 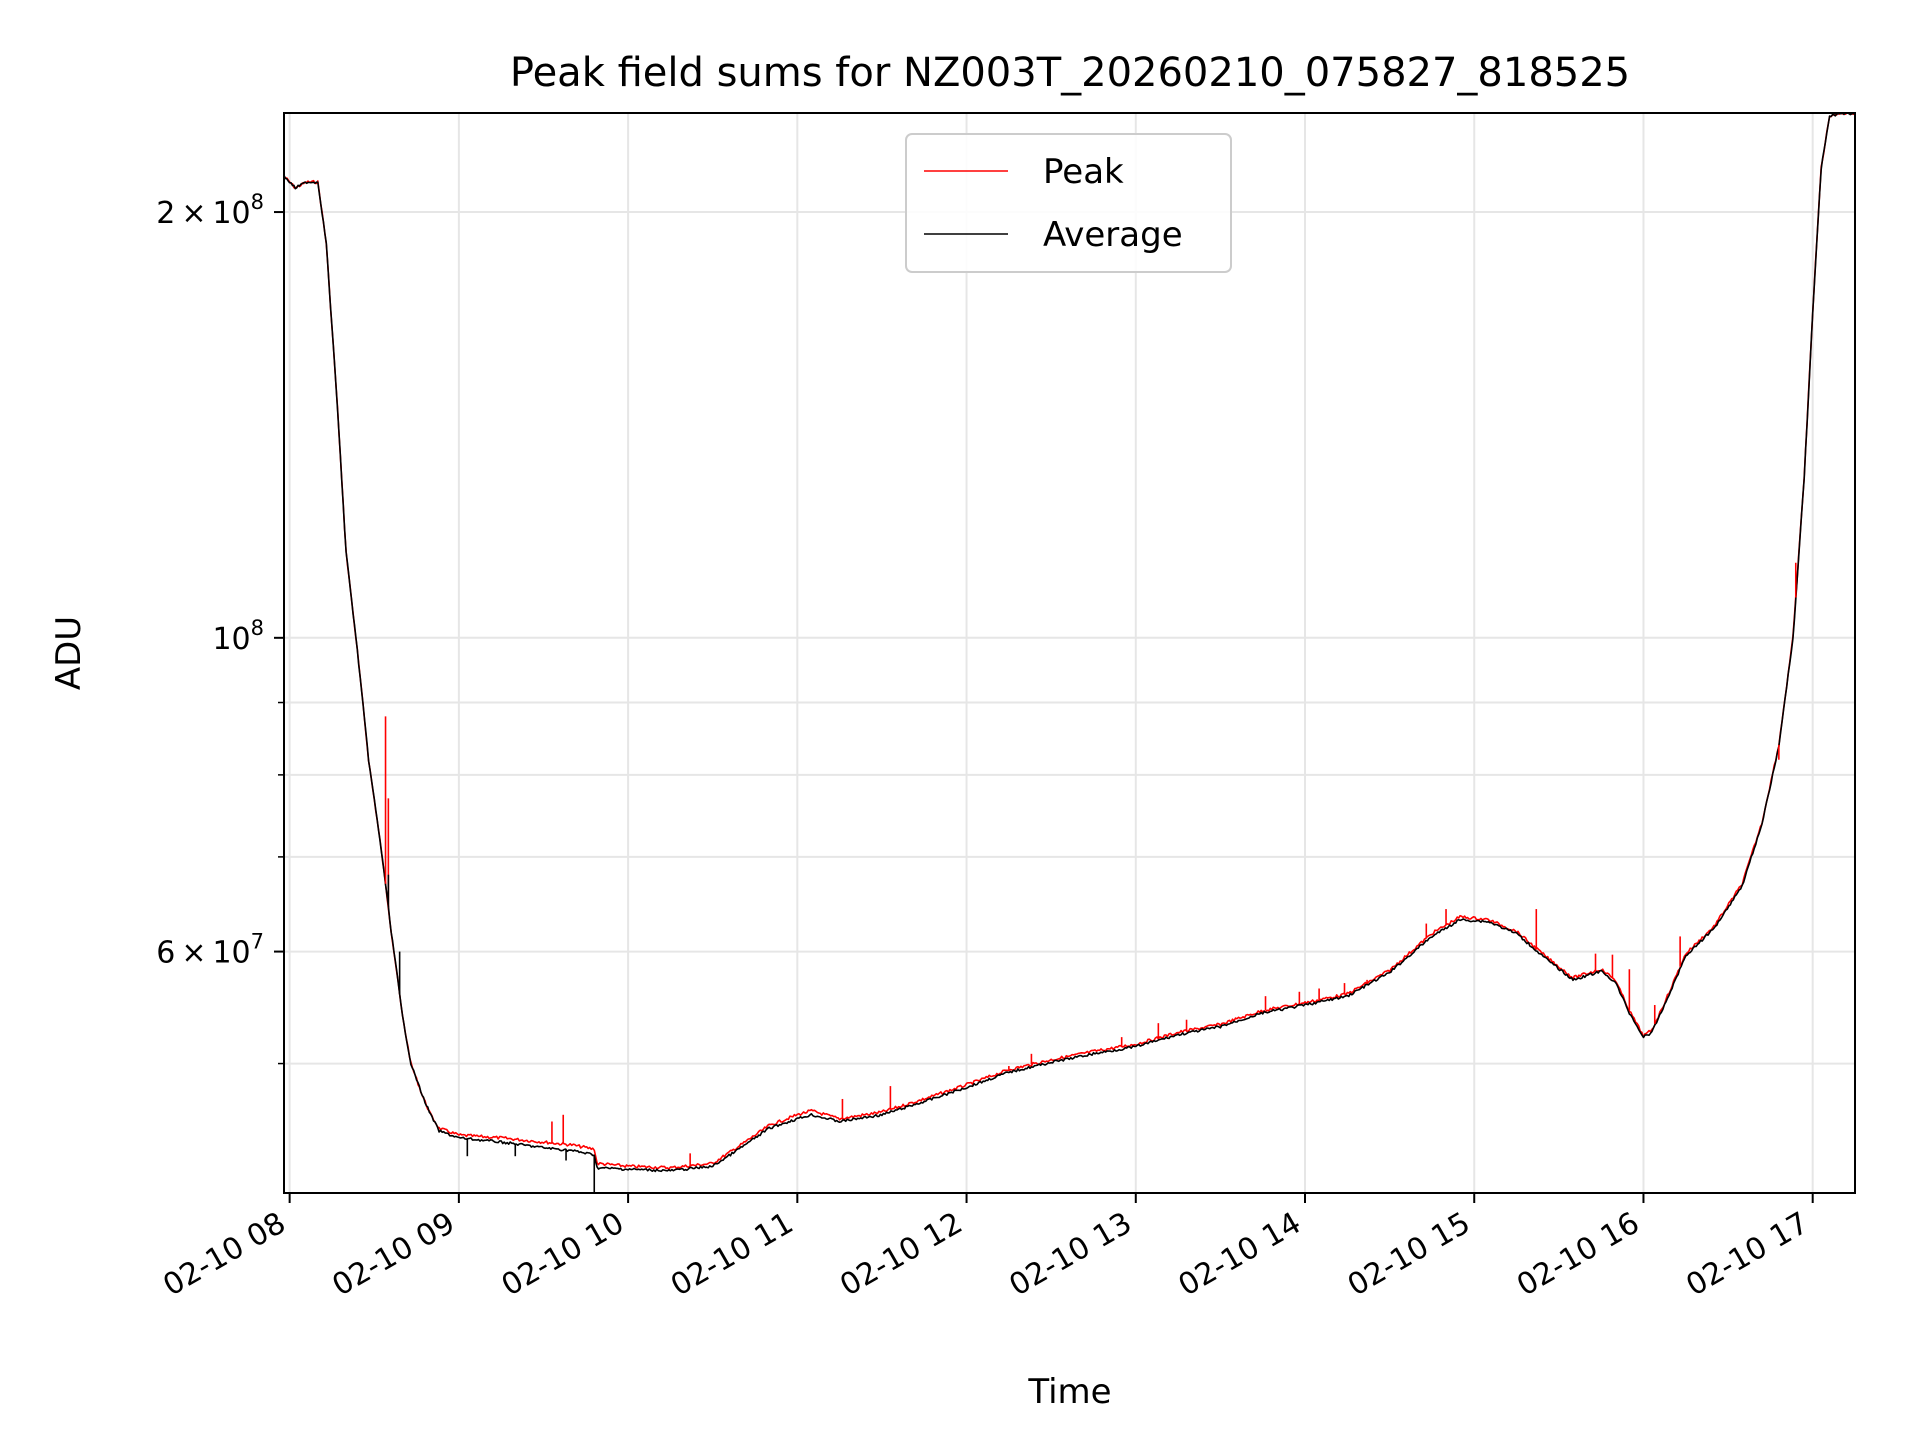 What do you see at coordinates (165, 953) in the screenshot?
I see `y-tick-mantissa-2: 6` at bounding box center [165, 953].